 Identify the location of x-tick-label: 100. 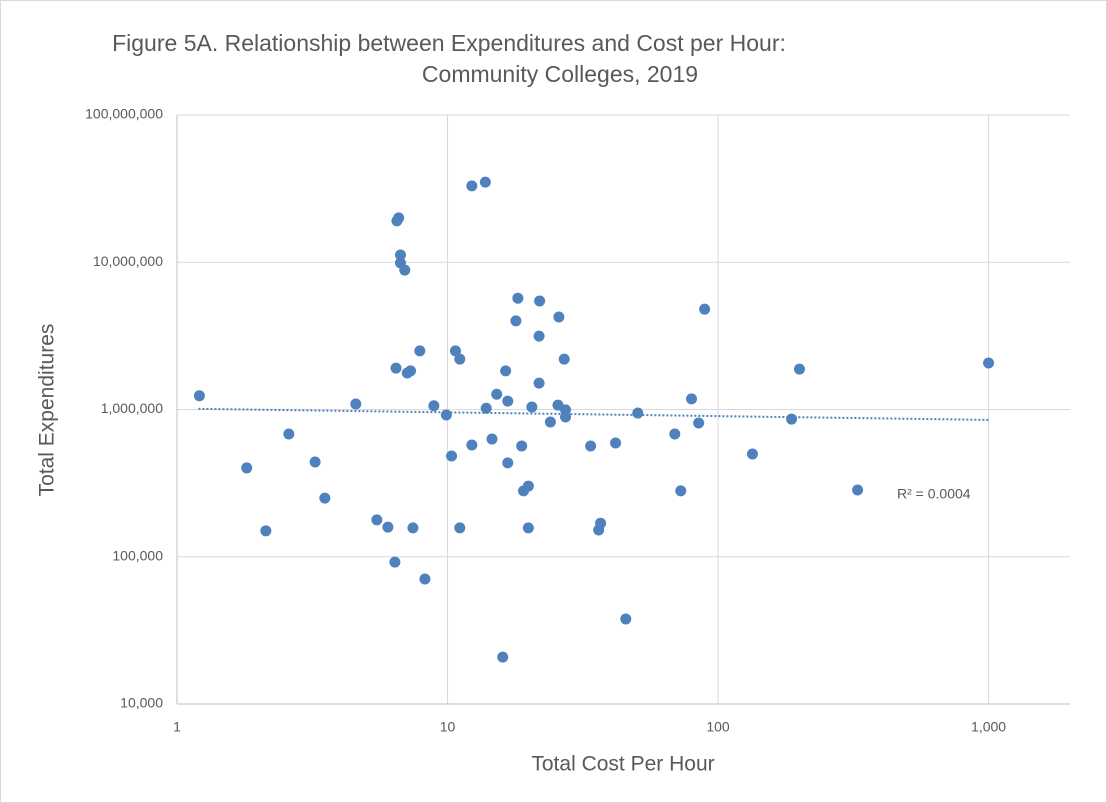
(718, 727).